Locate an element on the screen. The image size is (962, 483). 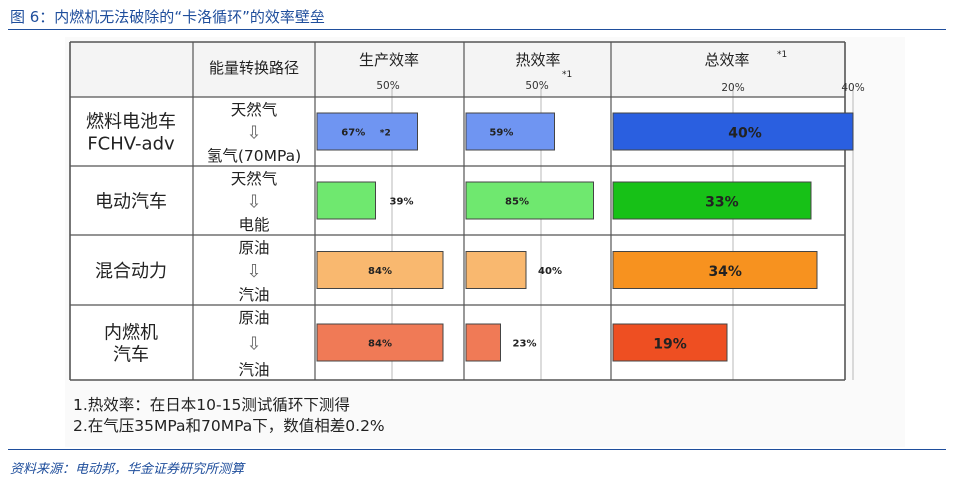
row-3-thermal-bar is located at coordinates (496, 270).